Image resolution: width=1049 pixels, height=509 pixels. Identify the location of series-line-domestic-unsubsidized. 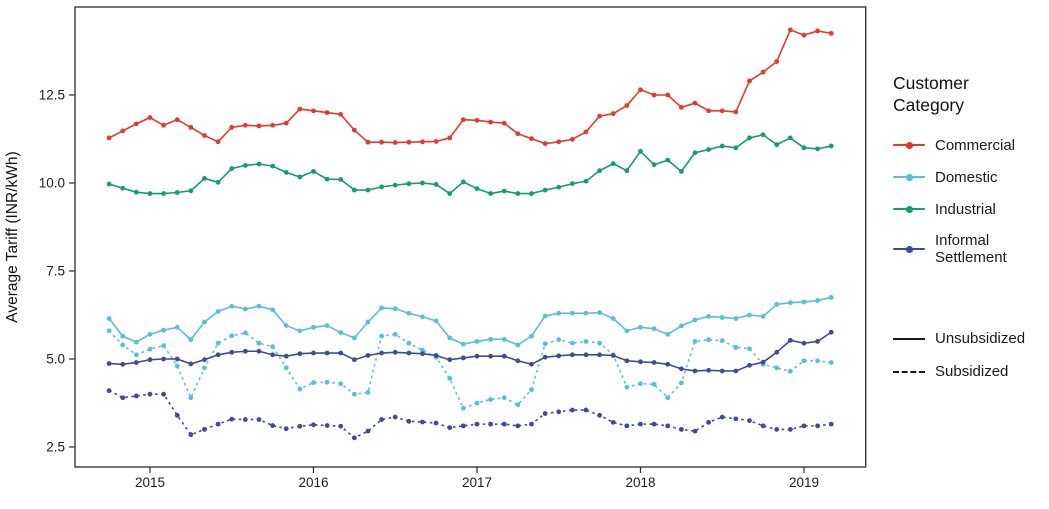
(470, 321).